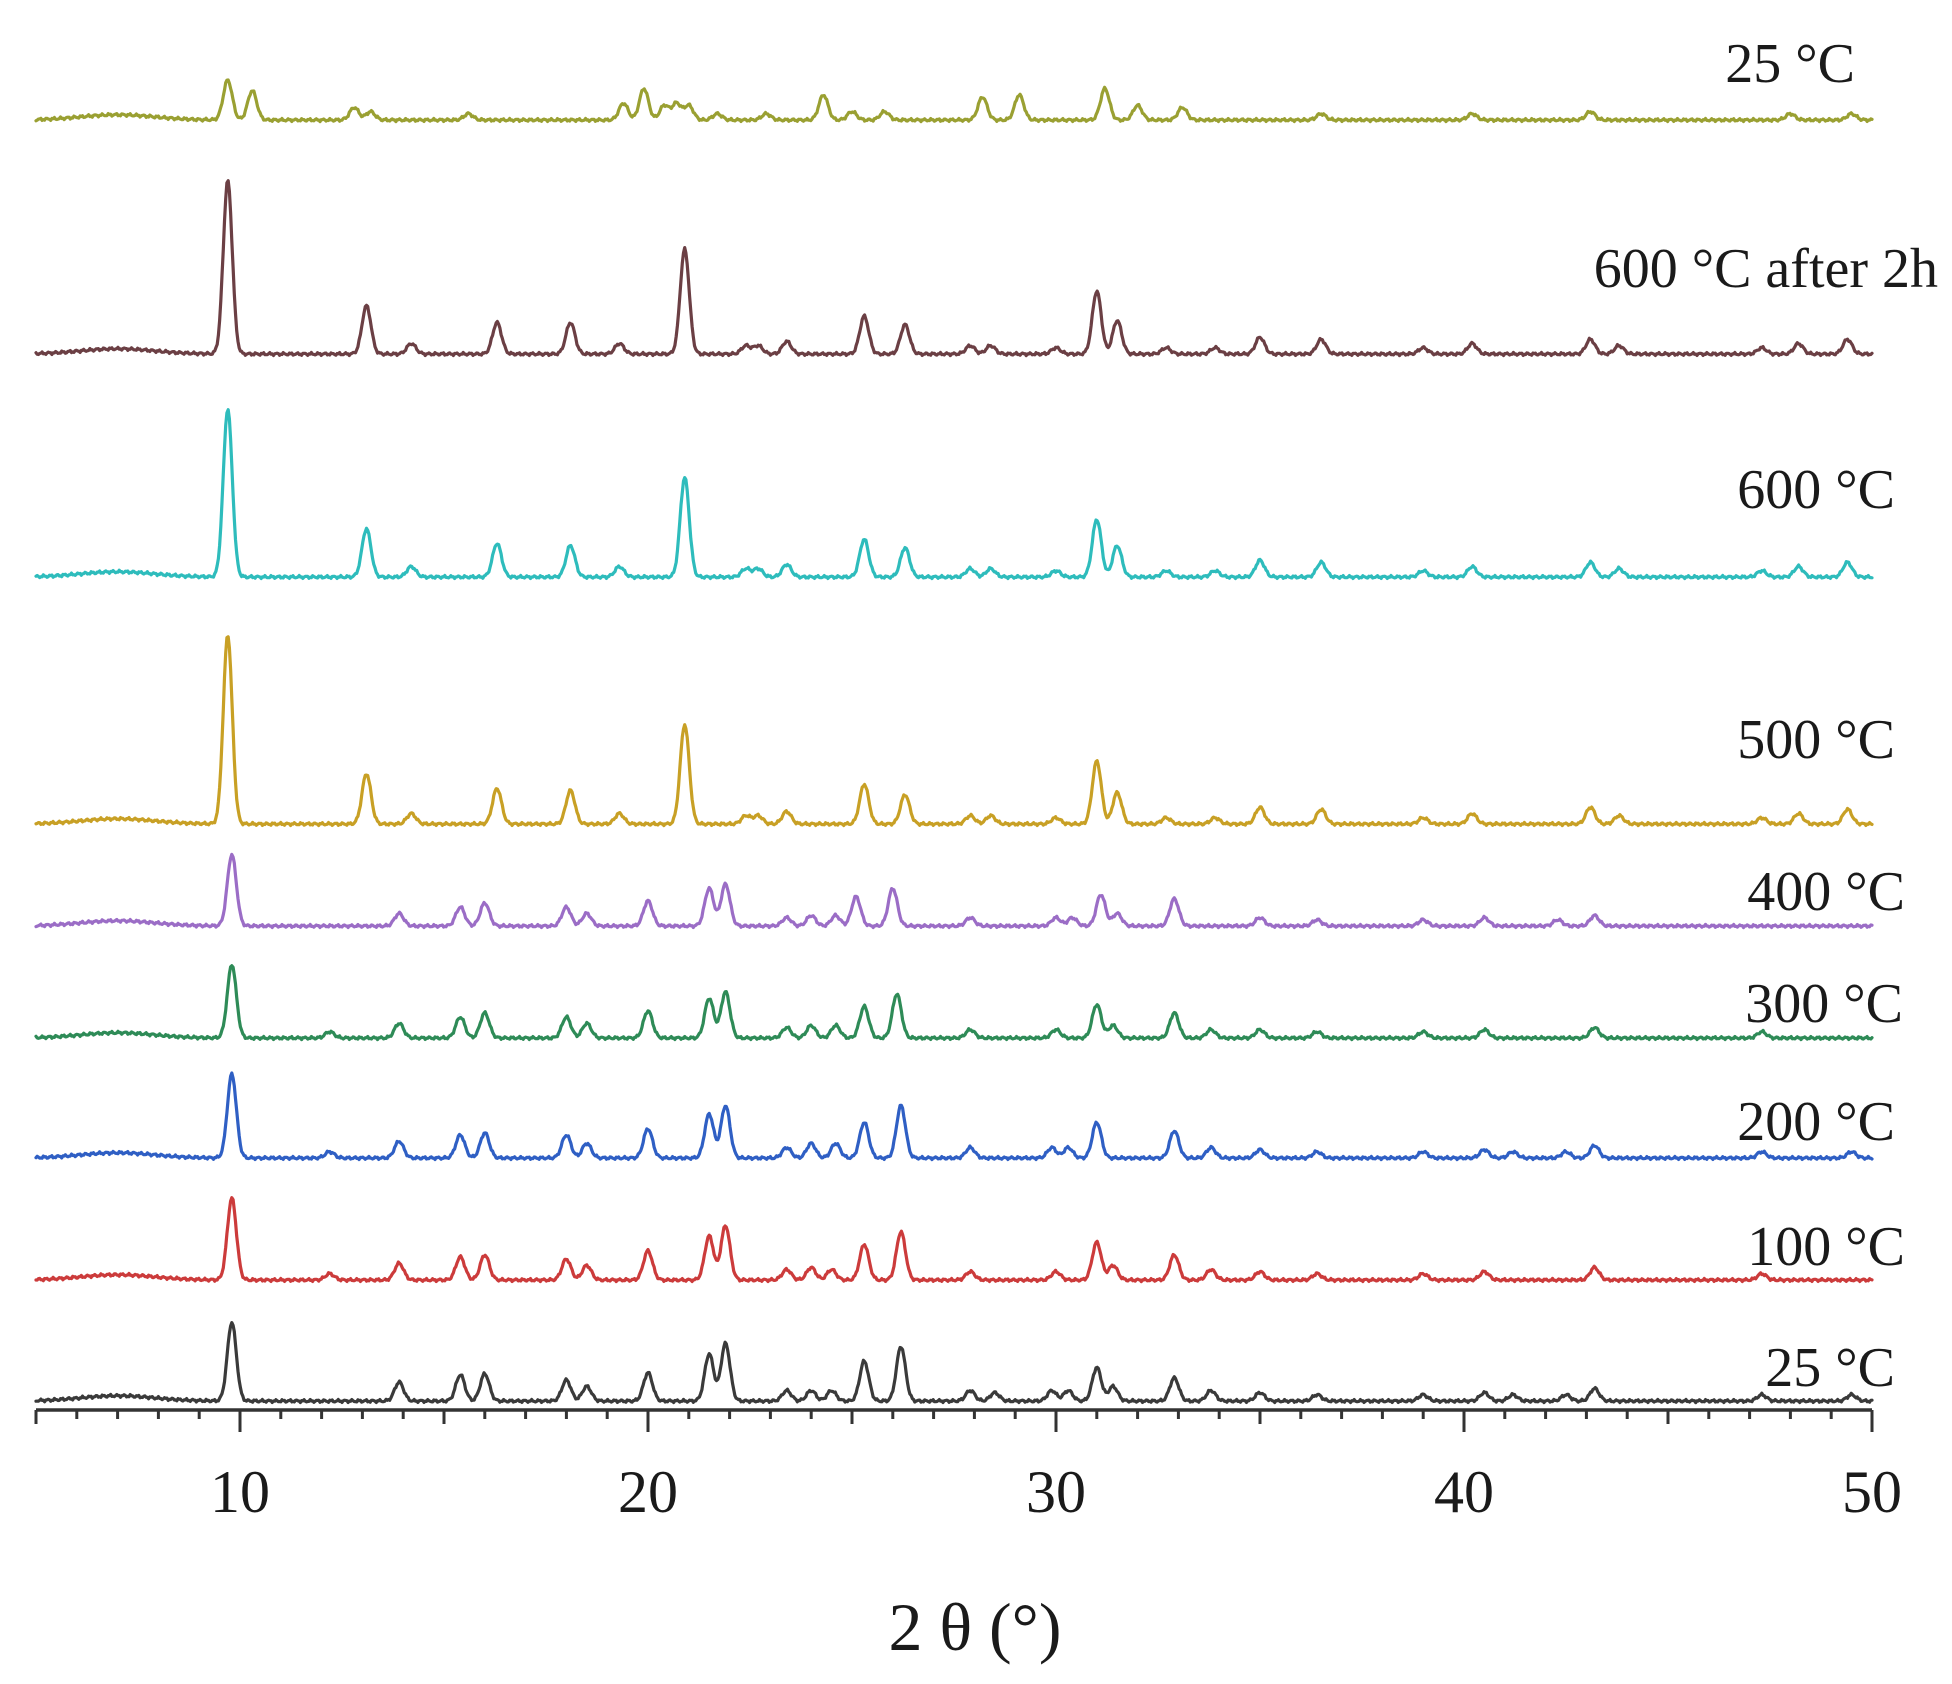 The width and height of the screenshot is (1952, 1684). Describe the element at coordinates (1816, 1122) in the screenshot. I see `series-label-2: 200 °C` at that location.